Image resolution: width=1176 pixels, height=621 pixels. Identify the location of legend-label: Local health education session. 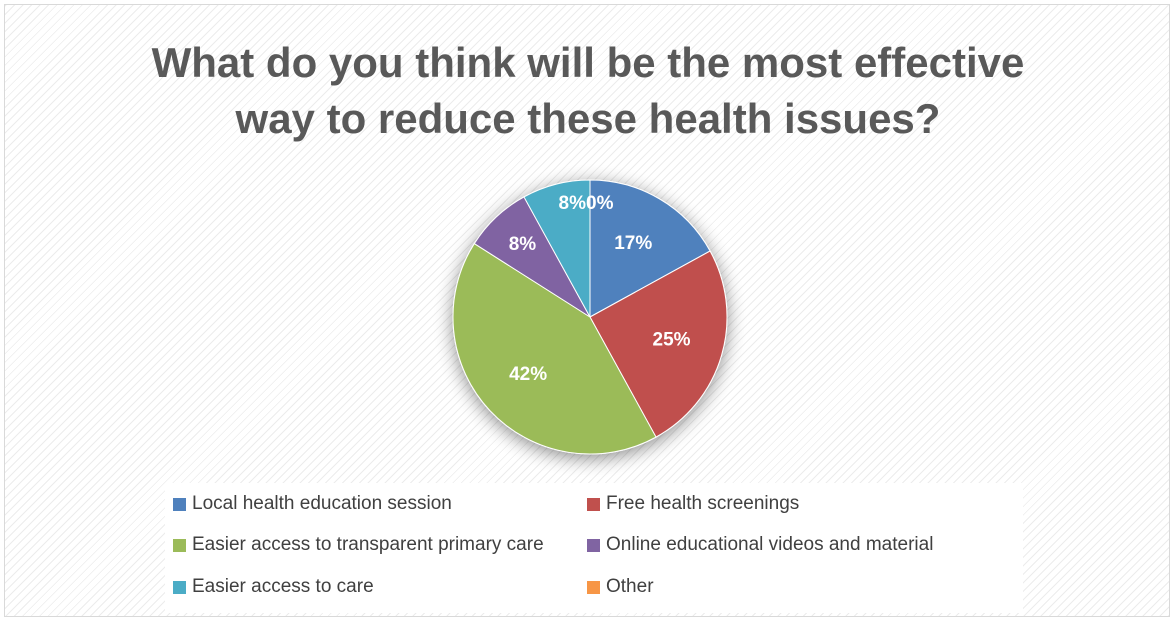
(322, 503).